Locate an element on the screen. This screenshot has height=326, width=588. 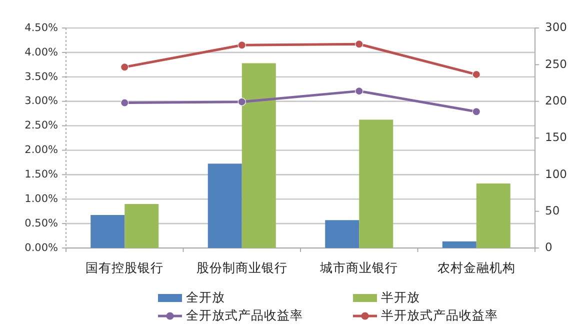
x-tick-label: 农村金融机构 is located at coordinates (476, 267).